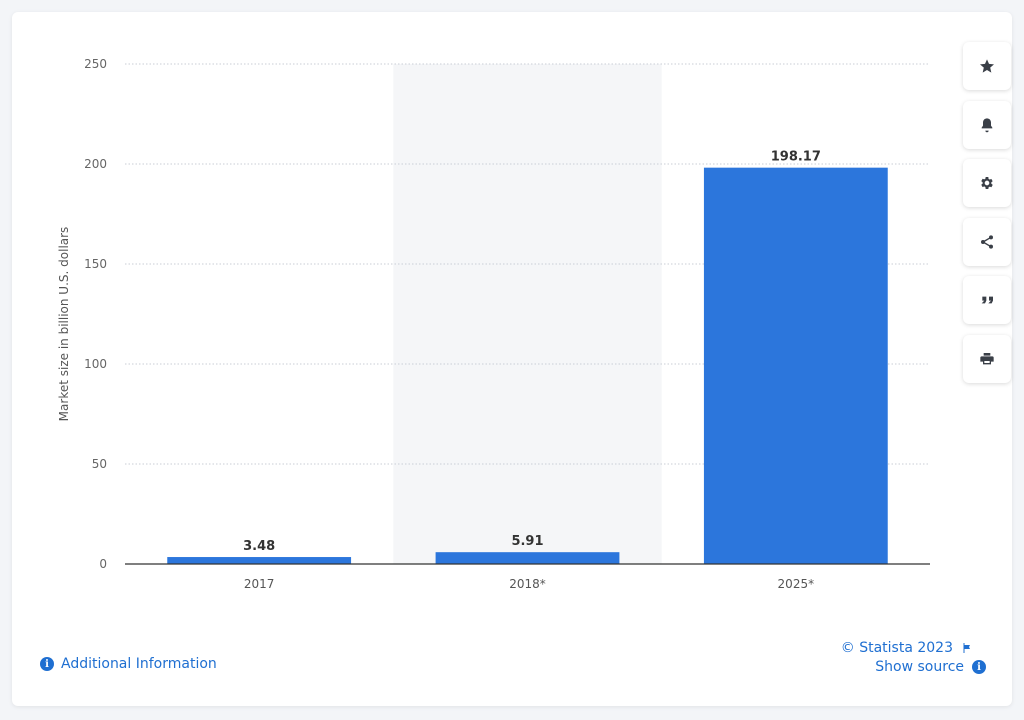 This screenshot has height=720, width=1024. I want to click on y-tick-label: 200, so click(95, 164).